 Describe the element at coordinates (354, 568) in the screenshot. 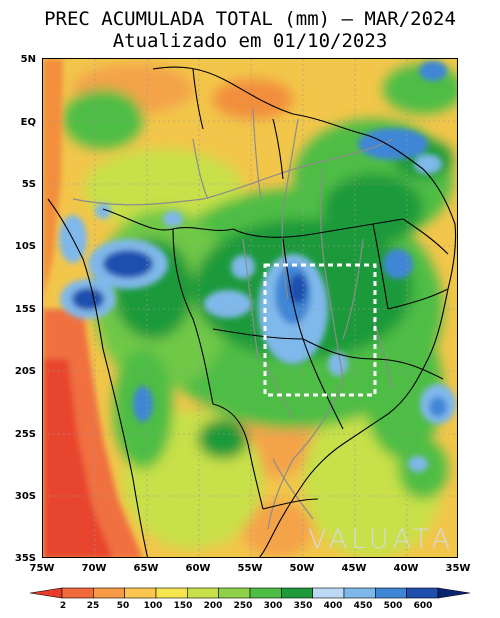

I see `lon-label-45w: 45W` at that location.